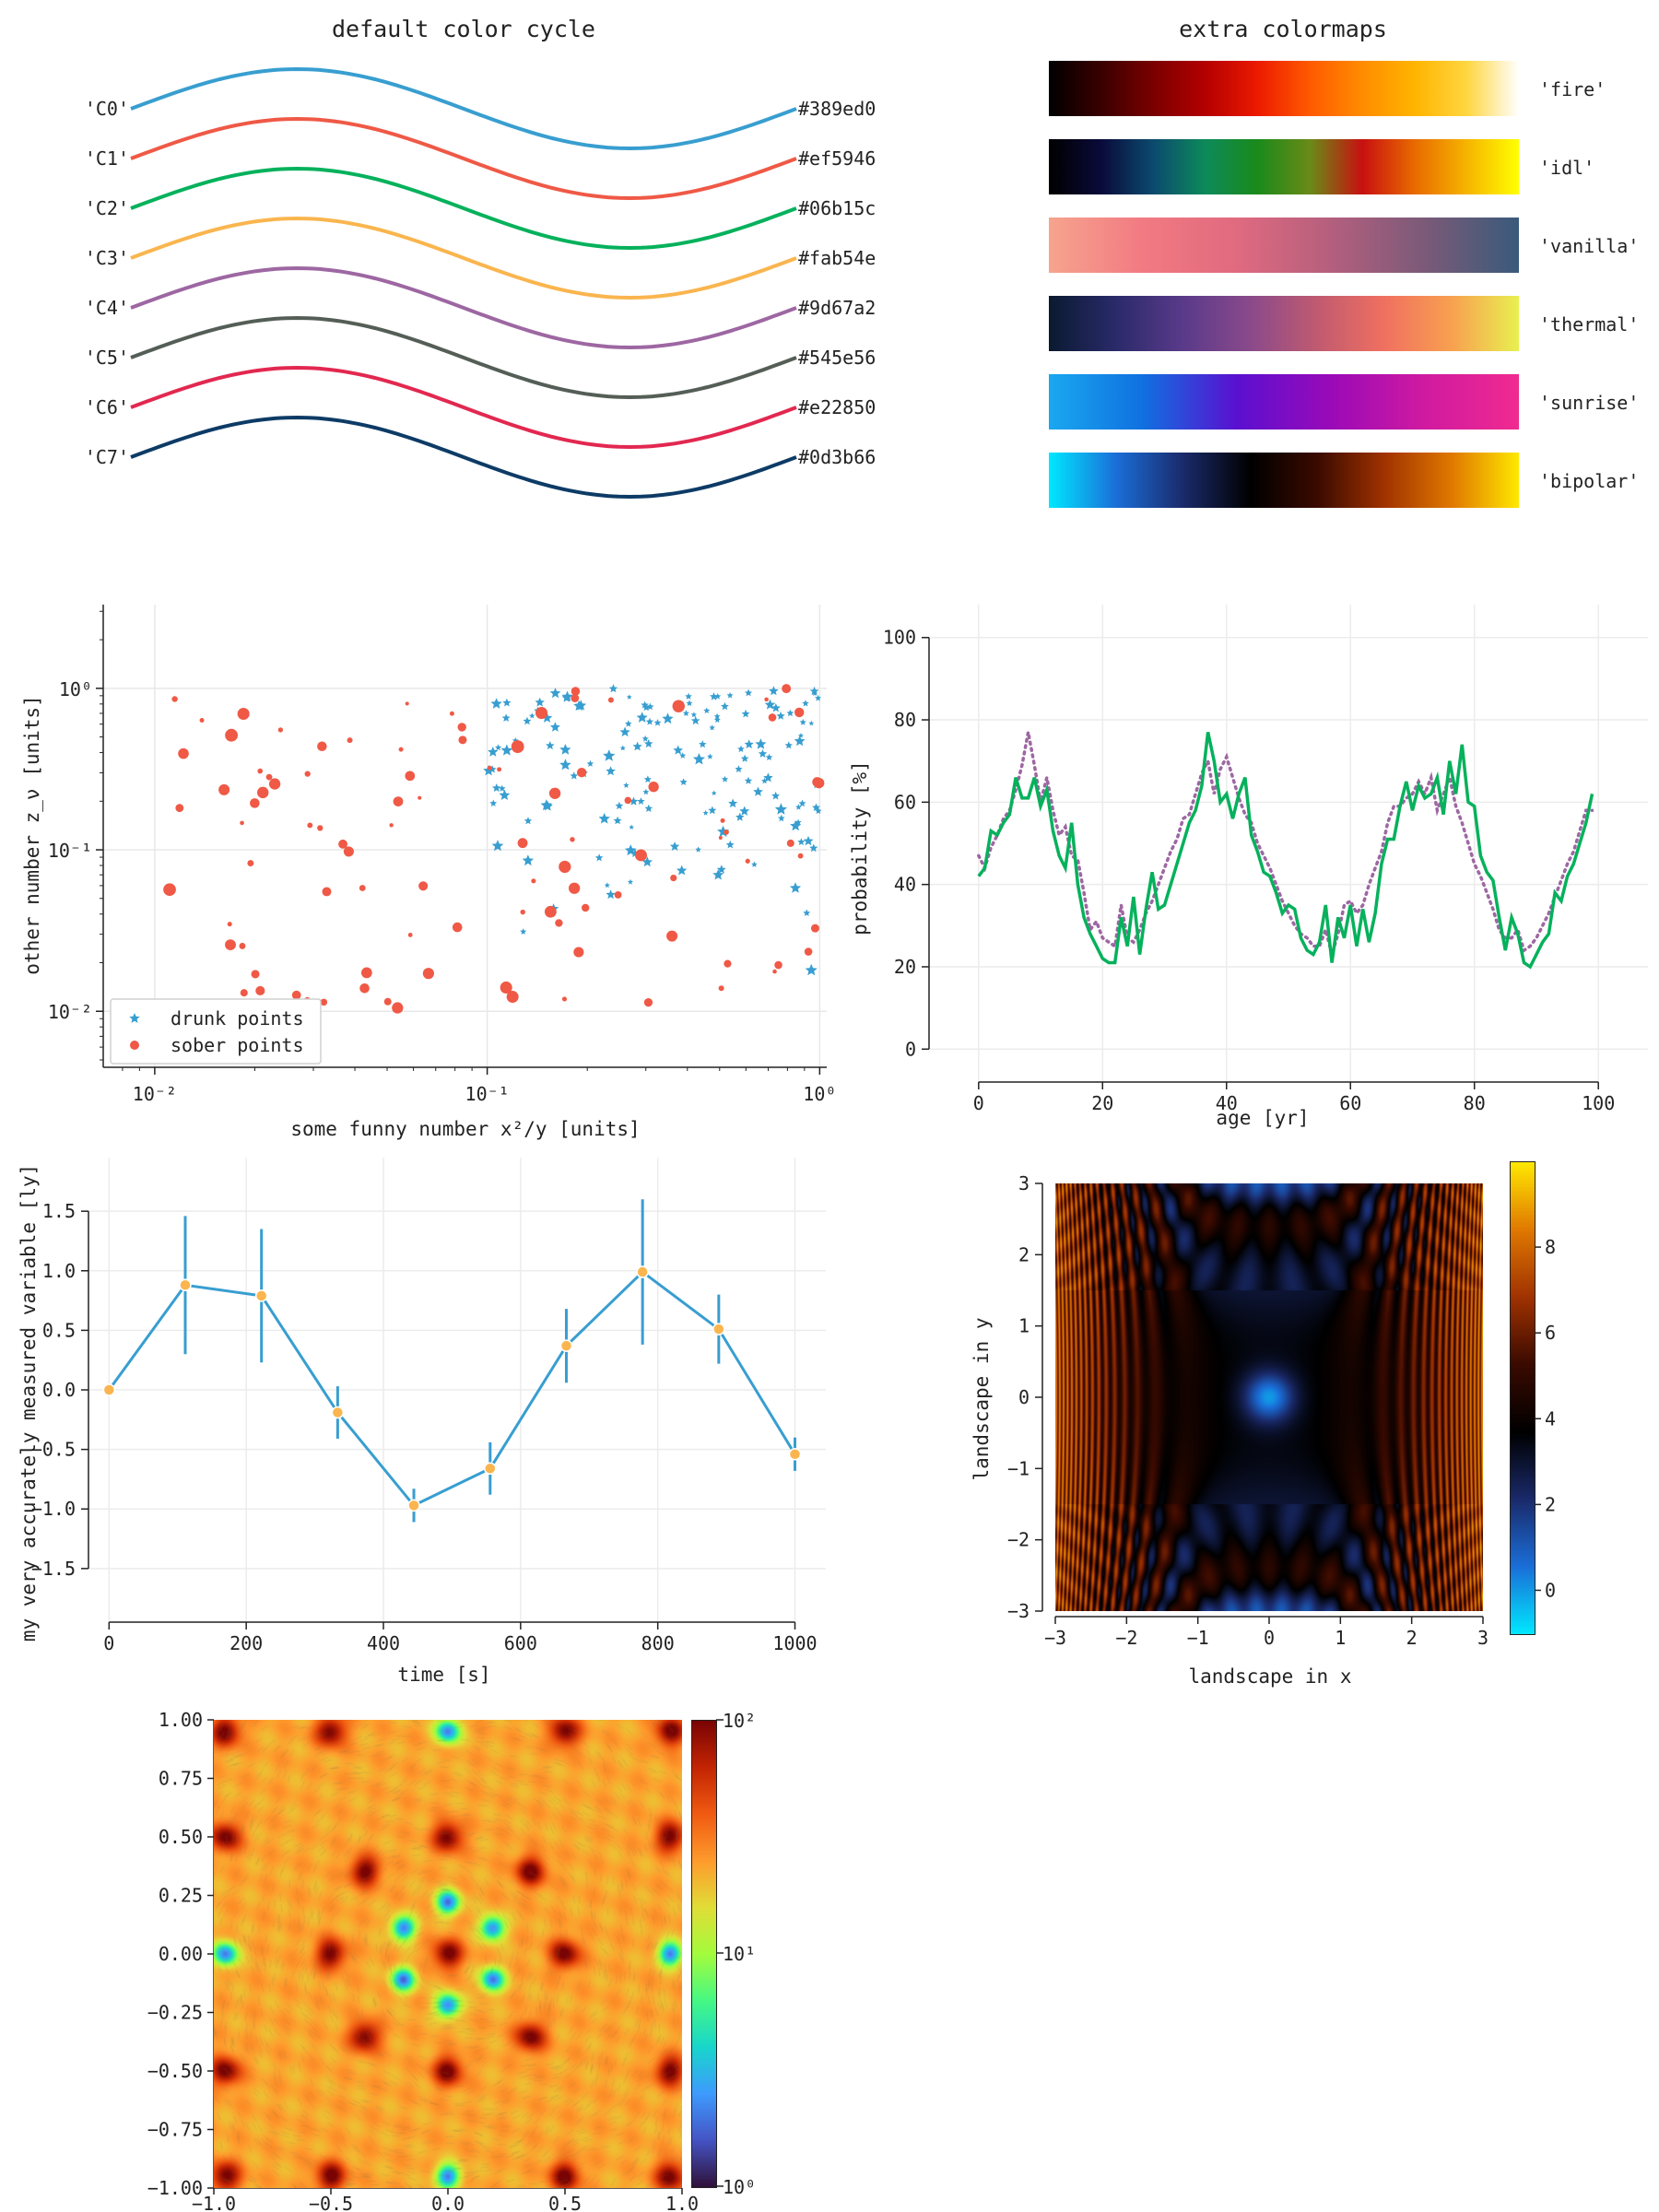 The height and width of the screenshot is (2212, 1659). Describe the element at coordinates (819, 1094) in the screenshot. I see `scatter-x-tick-label: 10⁰` at that location.